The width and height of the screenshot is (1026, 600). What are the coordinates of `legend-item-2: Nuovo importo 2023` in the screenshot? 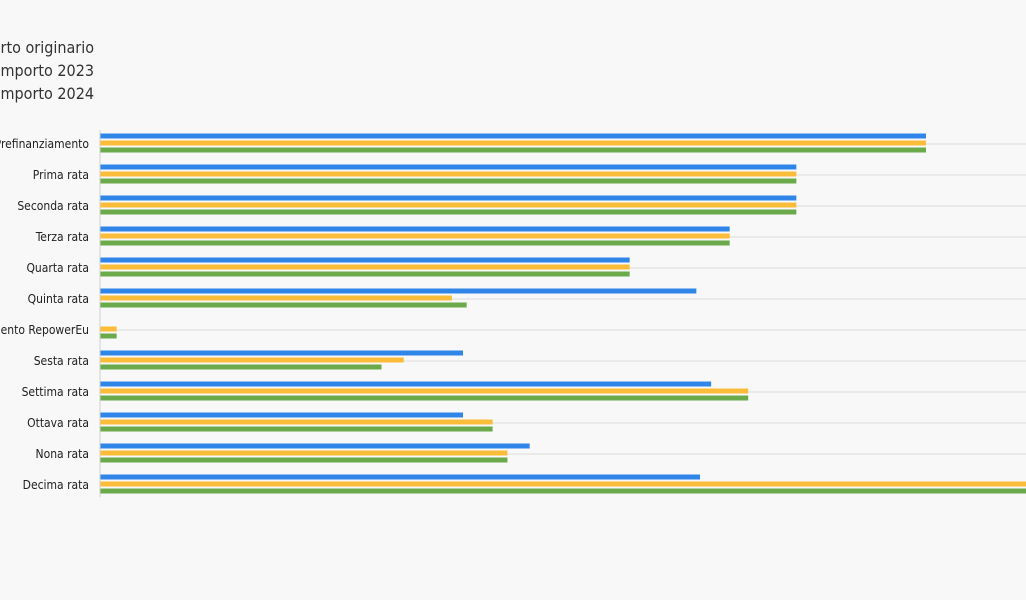 It's located at (47, 70).